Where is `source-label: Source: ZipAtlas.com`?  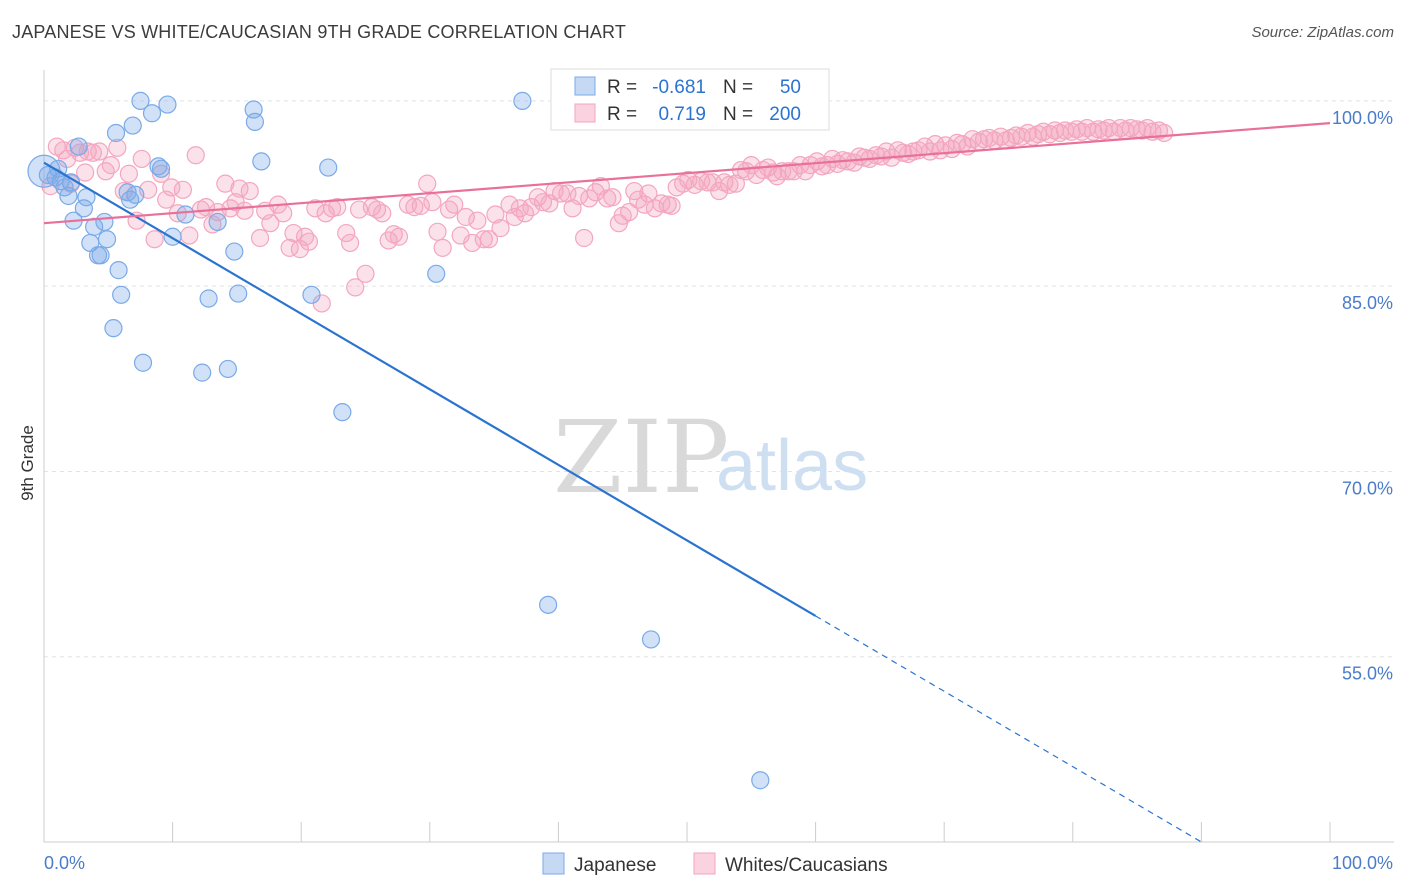 source-label: Source: ZipAtlas.com is located at coordinates (1322, 32).